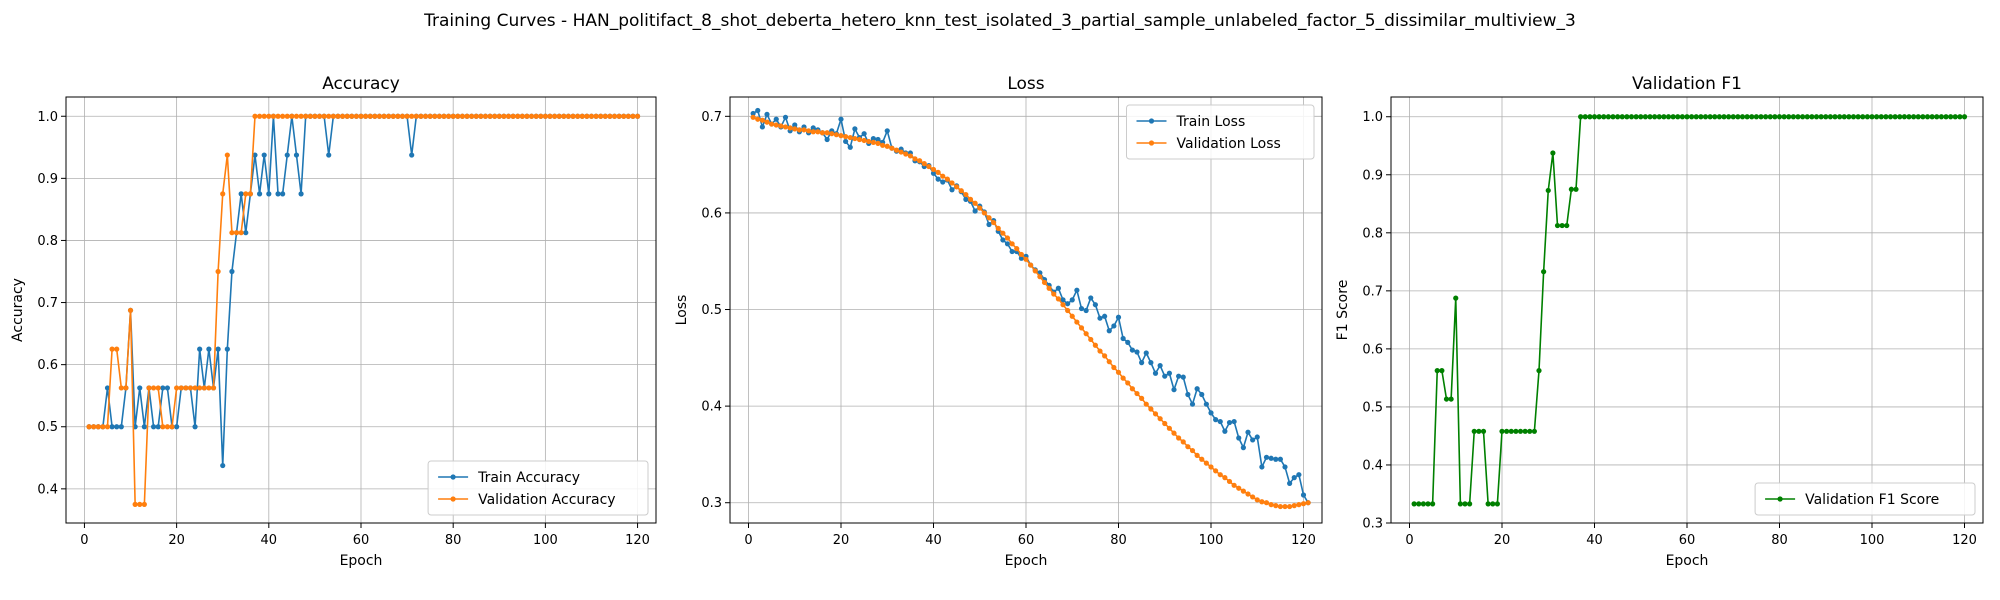  What do you see at coordinates (1343, 310) in the screenshot?
I see `y-axis-label: F1 Score` at bounding box center [1343, 310].